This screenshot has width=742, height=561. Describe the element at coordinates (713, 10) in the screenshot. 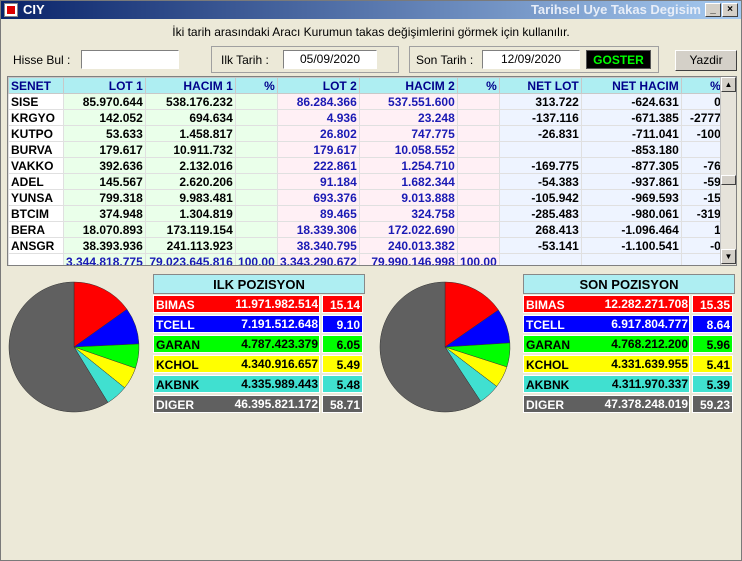

I see `minimize-button: _` at that location.